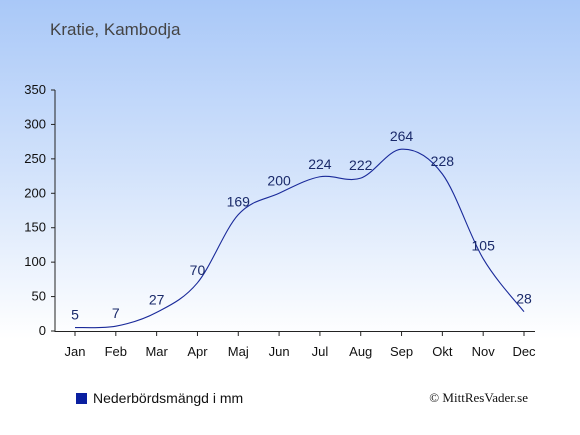 The image size is (580, 435). Describe the element at coordinates (35, 192) in the screenshot. I see `y-tick-label: 200` at that location.